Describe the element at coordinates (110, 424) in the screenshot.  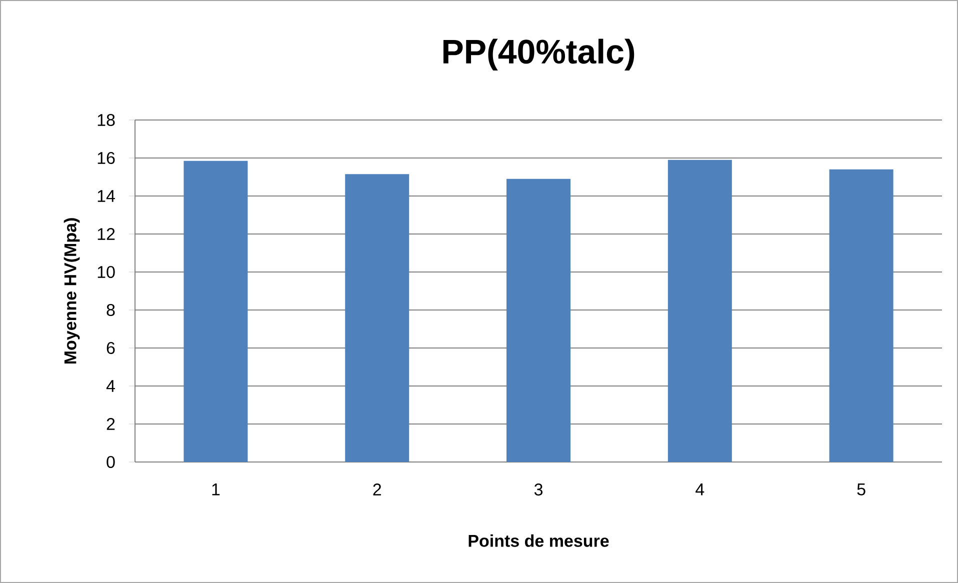
I see `y-tick-label: 2` at that location.